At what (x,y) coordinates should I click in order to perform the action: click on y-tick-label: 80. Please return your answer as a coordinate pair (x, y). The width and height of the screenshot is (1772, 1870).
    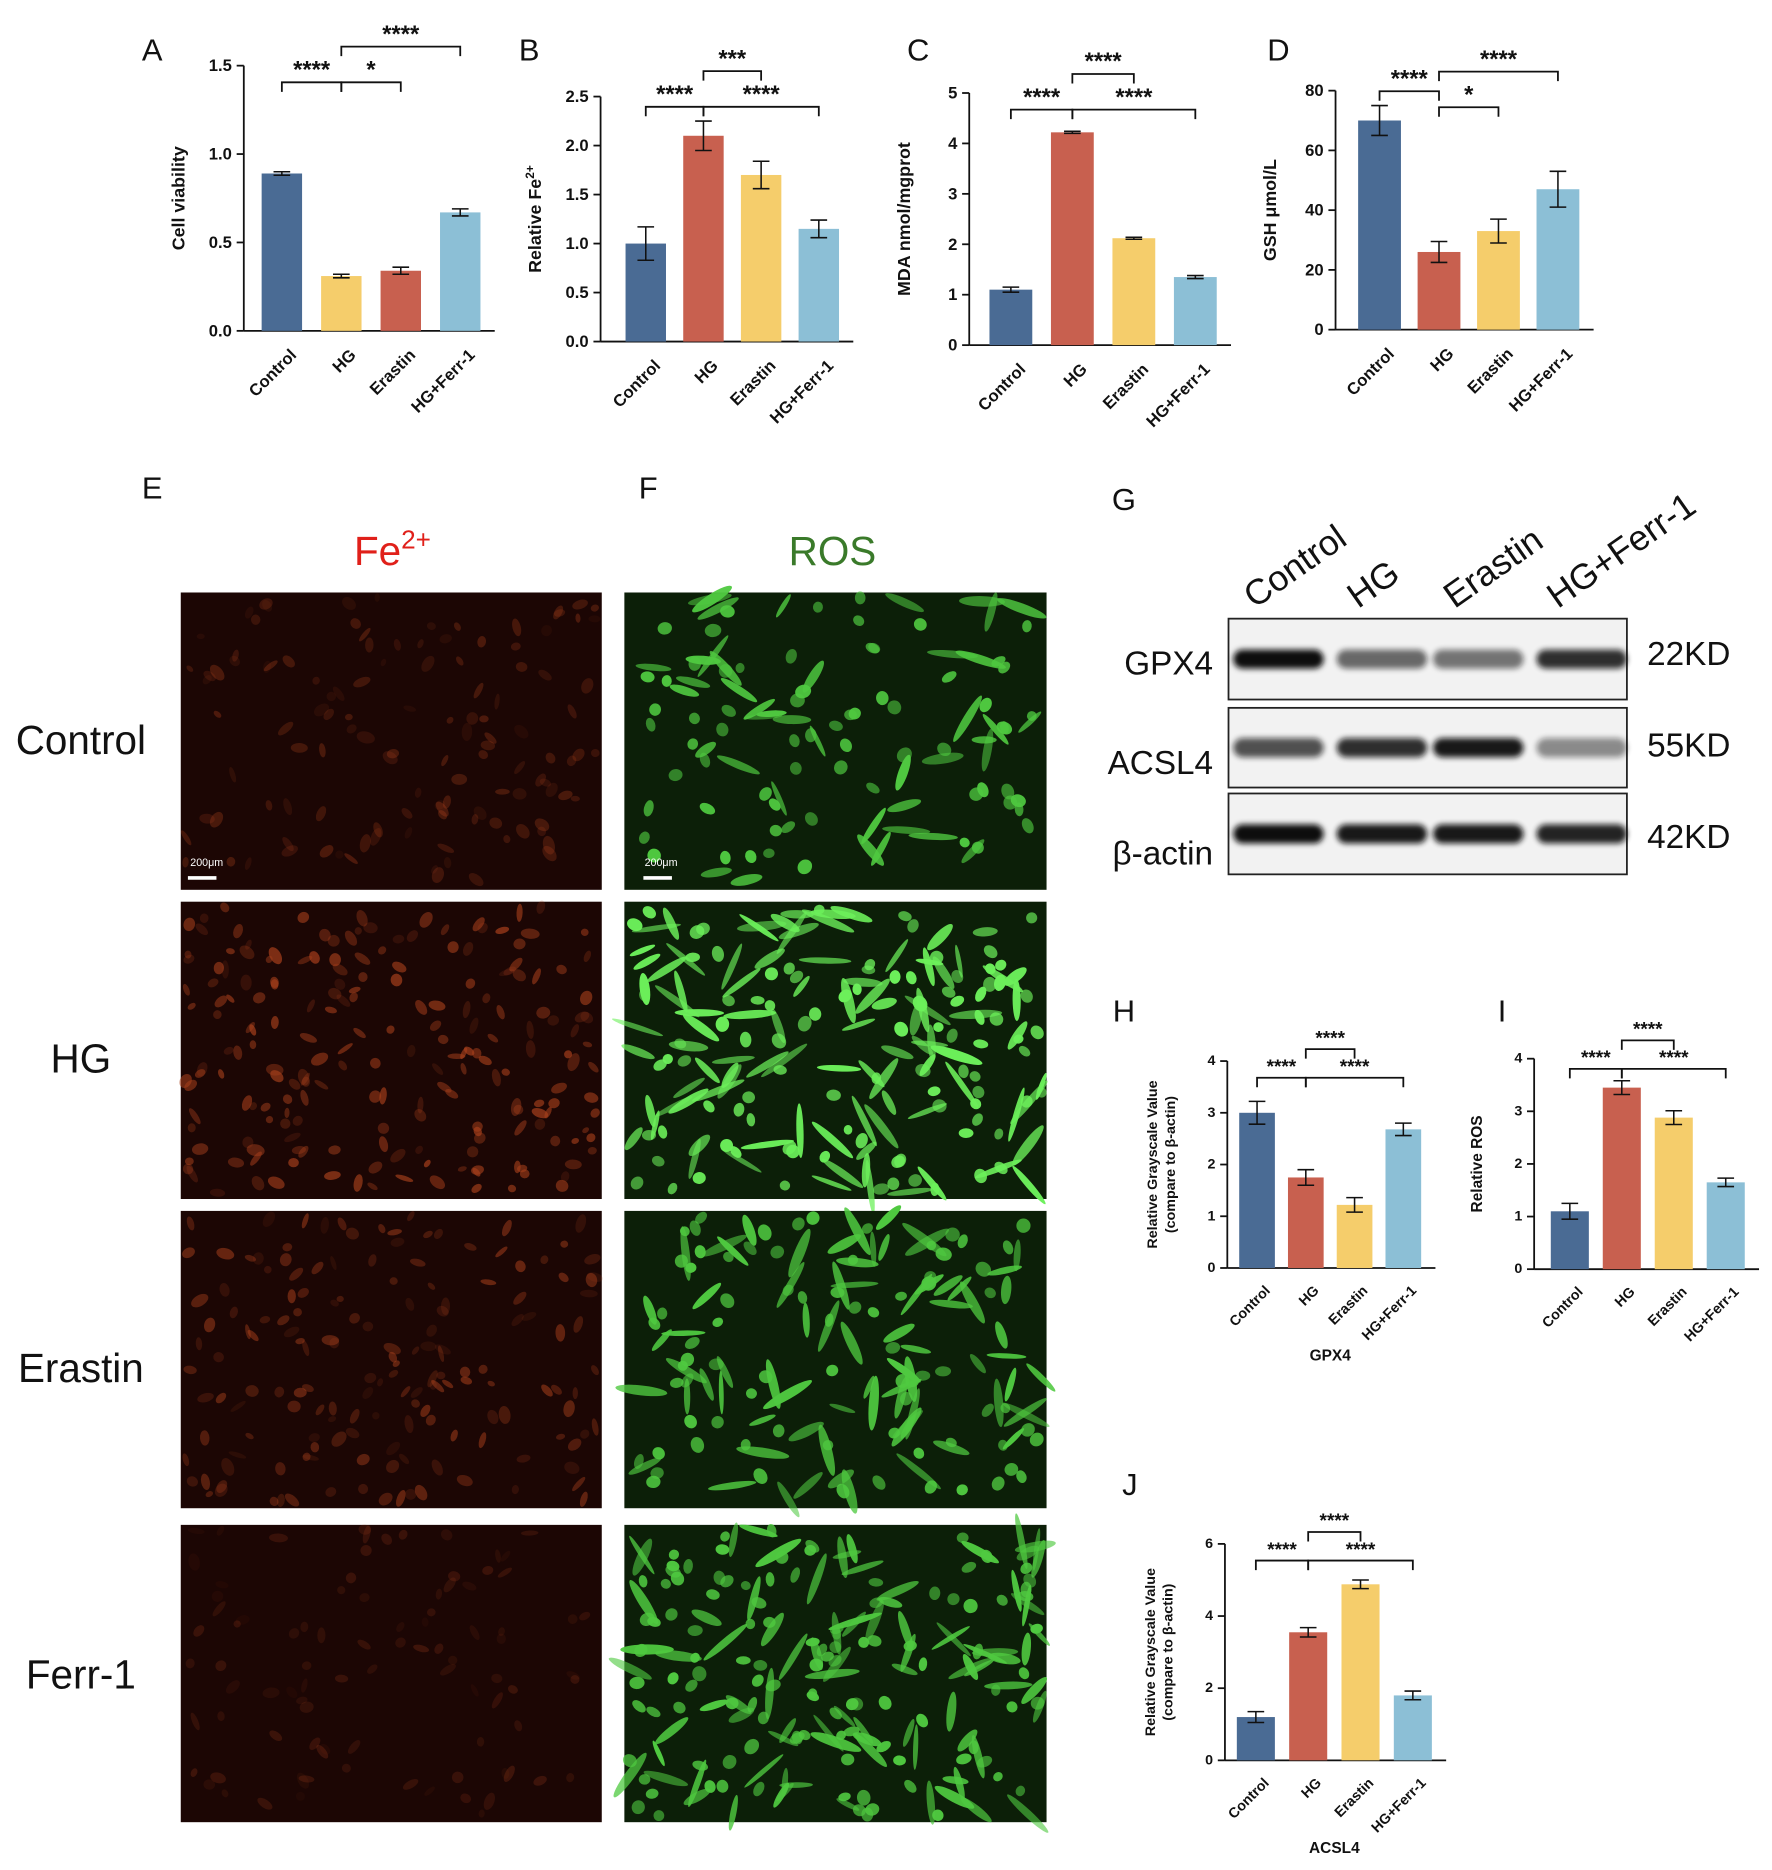
    Looking at the image, I should click on (1314, 90).